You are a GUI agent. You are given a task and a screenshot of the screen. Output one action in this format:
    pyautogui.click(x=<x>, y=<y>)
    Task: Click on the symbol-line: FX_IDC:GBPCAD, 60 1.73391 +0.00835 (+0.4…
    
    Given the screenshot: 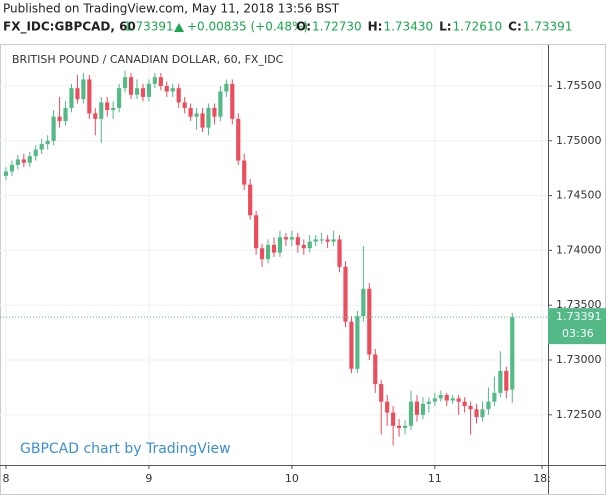 What is the action you would take?
    pyautogui.click(x=287, y=27)
    